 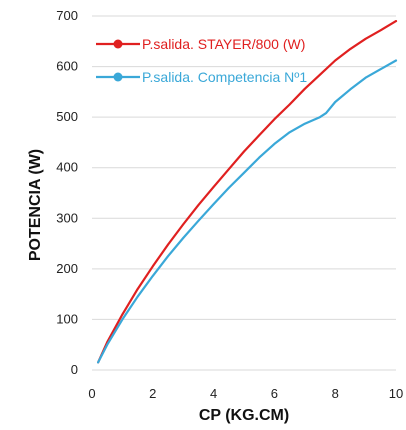 What do you see at coordinates (67, 66) in the screenshot?
I see `y-tick-label: 600` at bounding box center [67, 66].